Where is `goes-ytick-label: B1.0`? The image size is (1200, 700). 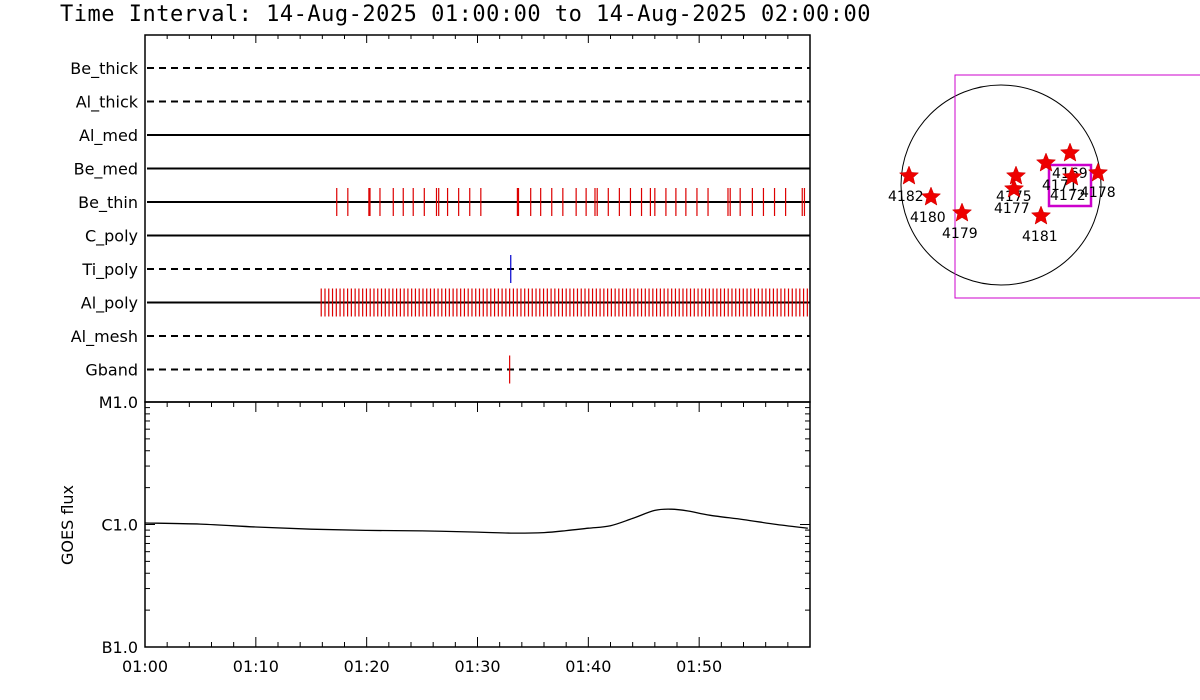
goes-ytick-label: B1.0 is located at coordinates (120, 647).